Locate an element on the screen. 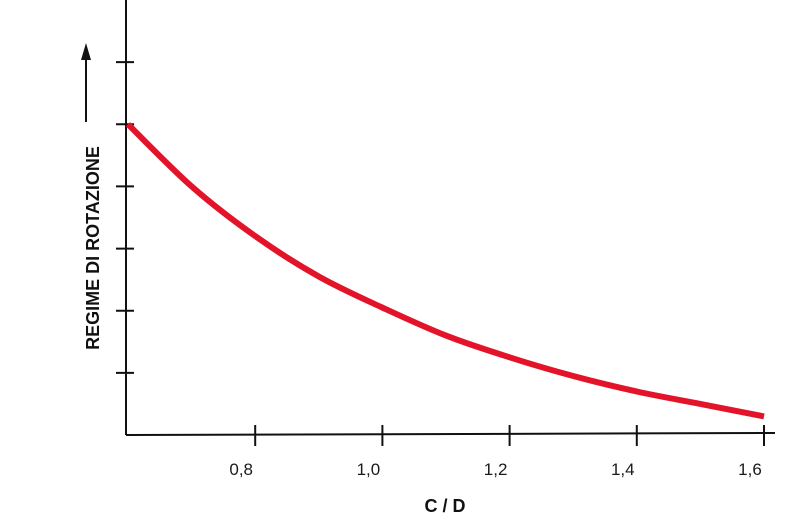  x-tick-label: 1,4 is located at coordinates (623, 469).